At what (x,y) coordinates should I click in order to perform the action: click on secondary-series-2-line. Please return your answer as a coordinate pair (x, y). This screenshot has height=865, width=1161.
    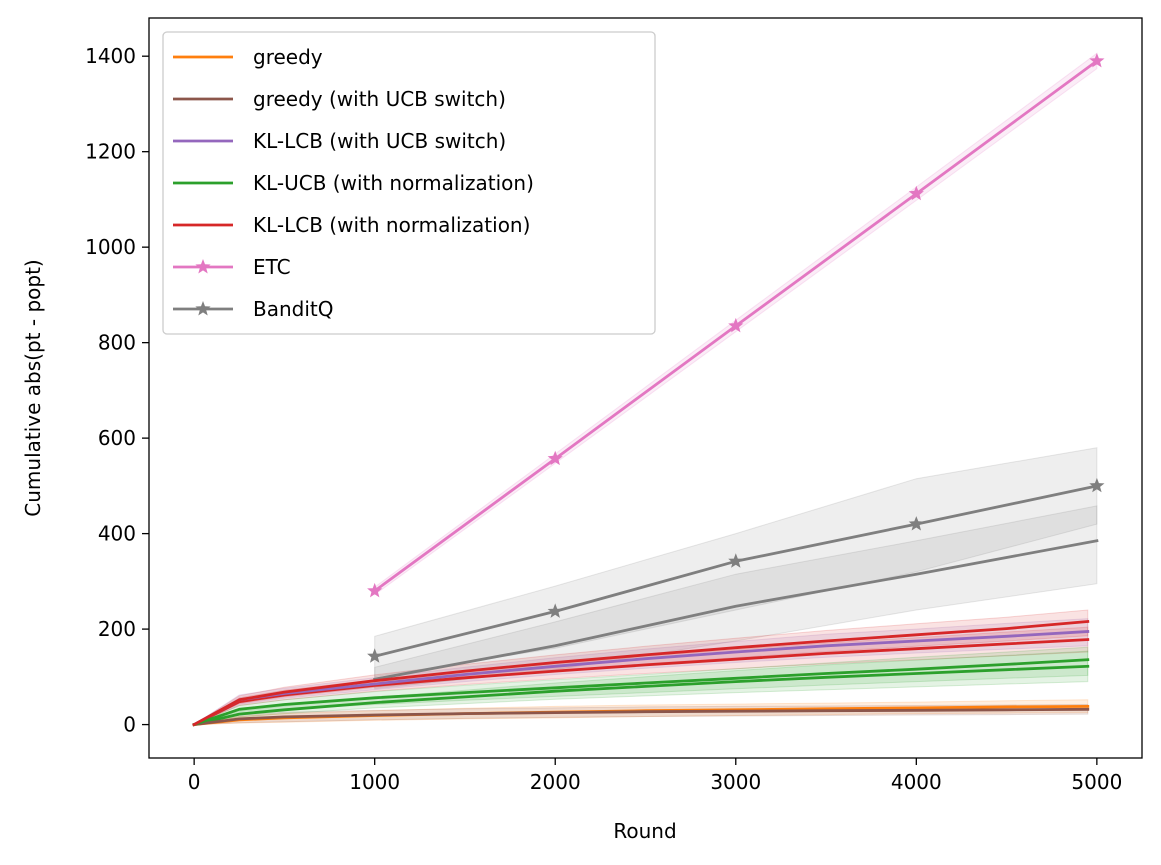
    Looking at the image, I should click on (641, 695).